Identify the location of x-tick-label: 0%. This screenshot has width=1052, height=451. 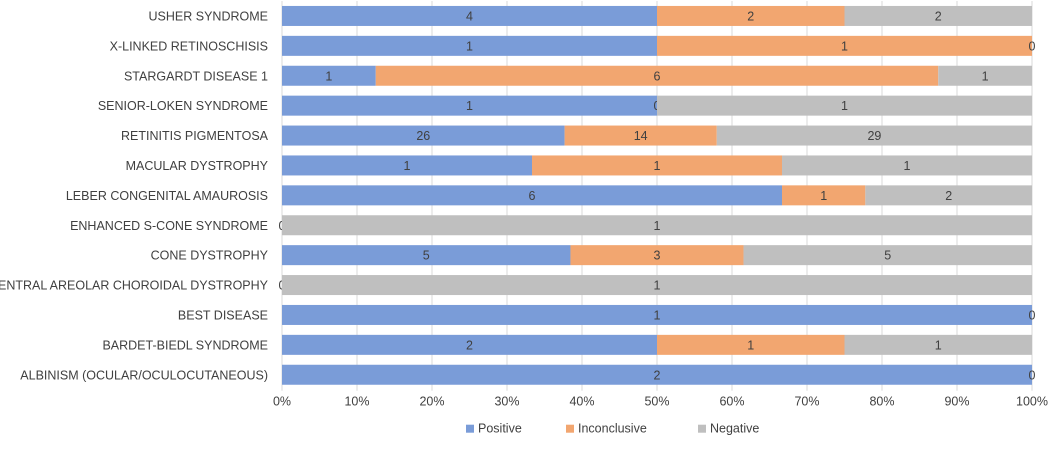
(282, 402).